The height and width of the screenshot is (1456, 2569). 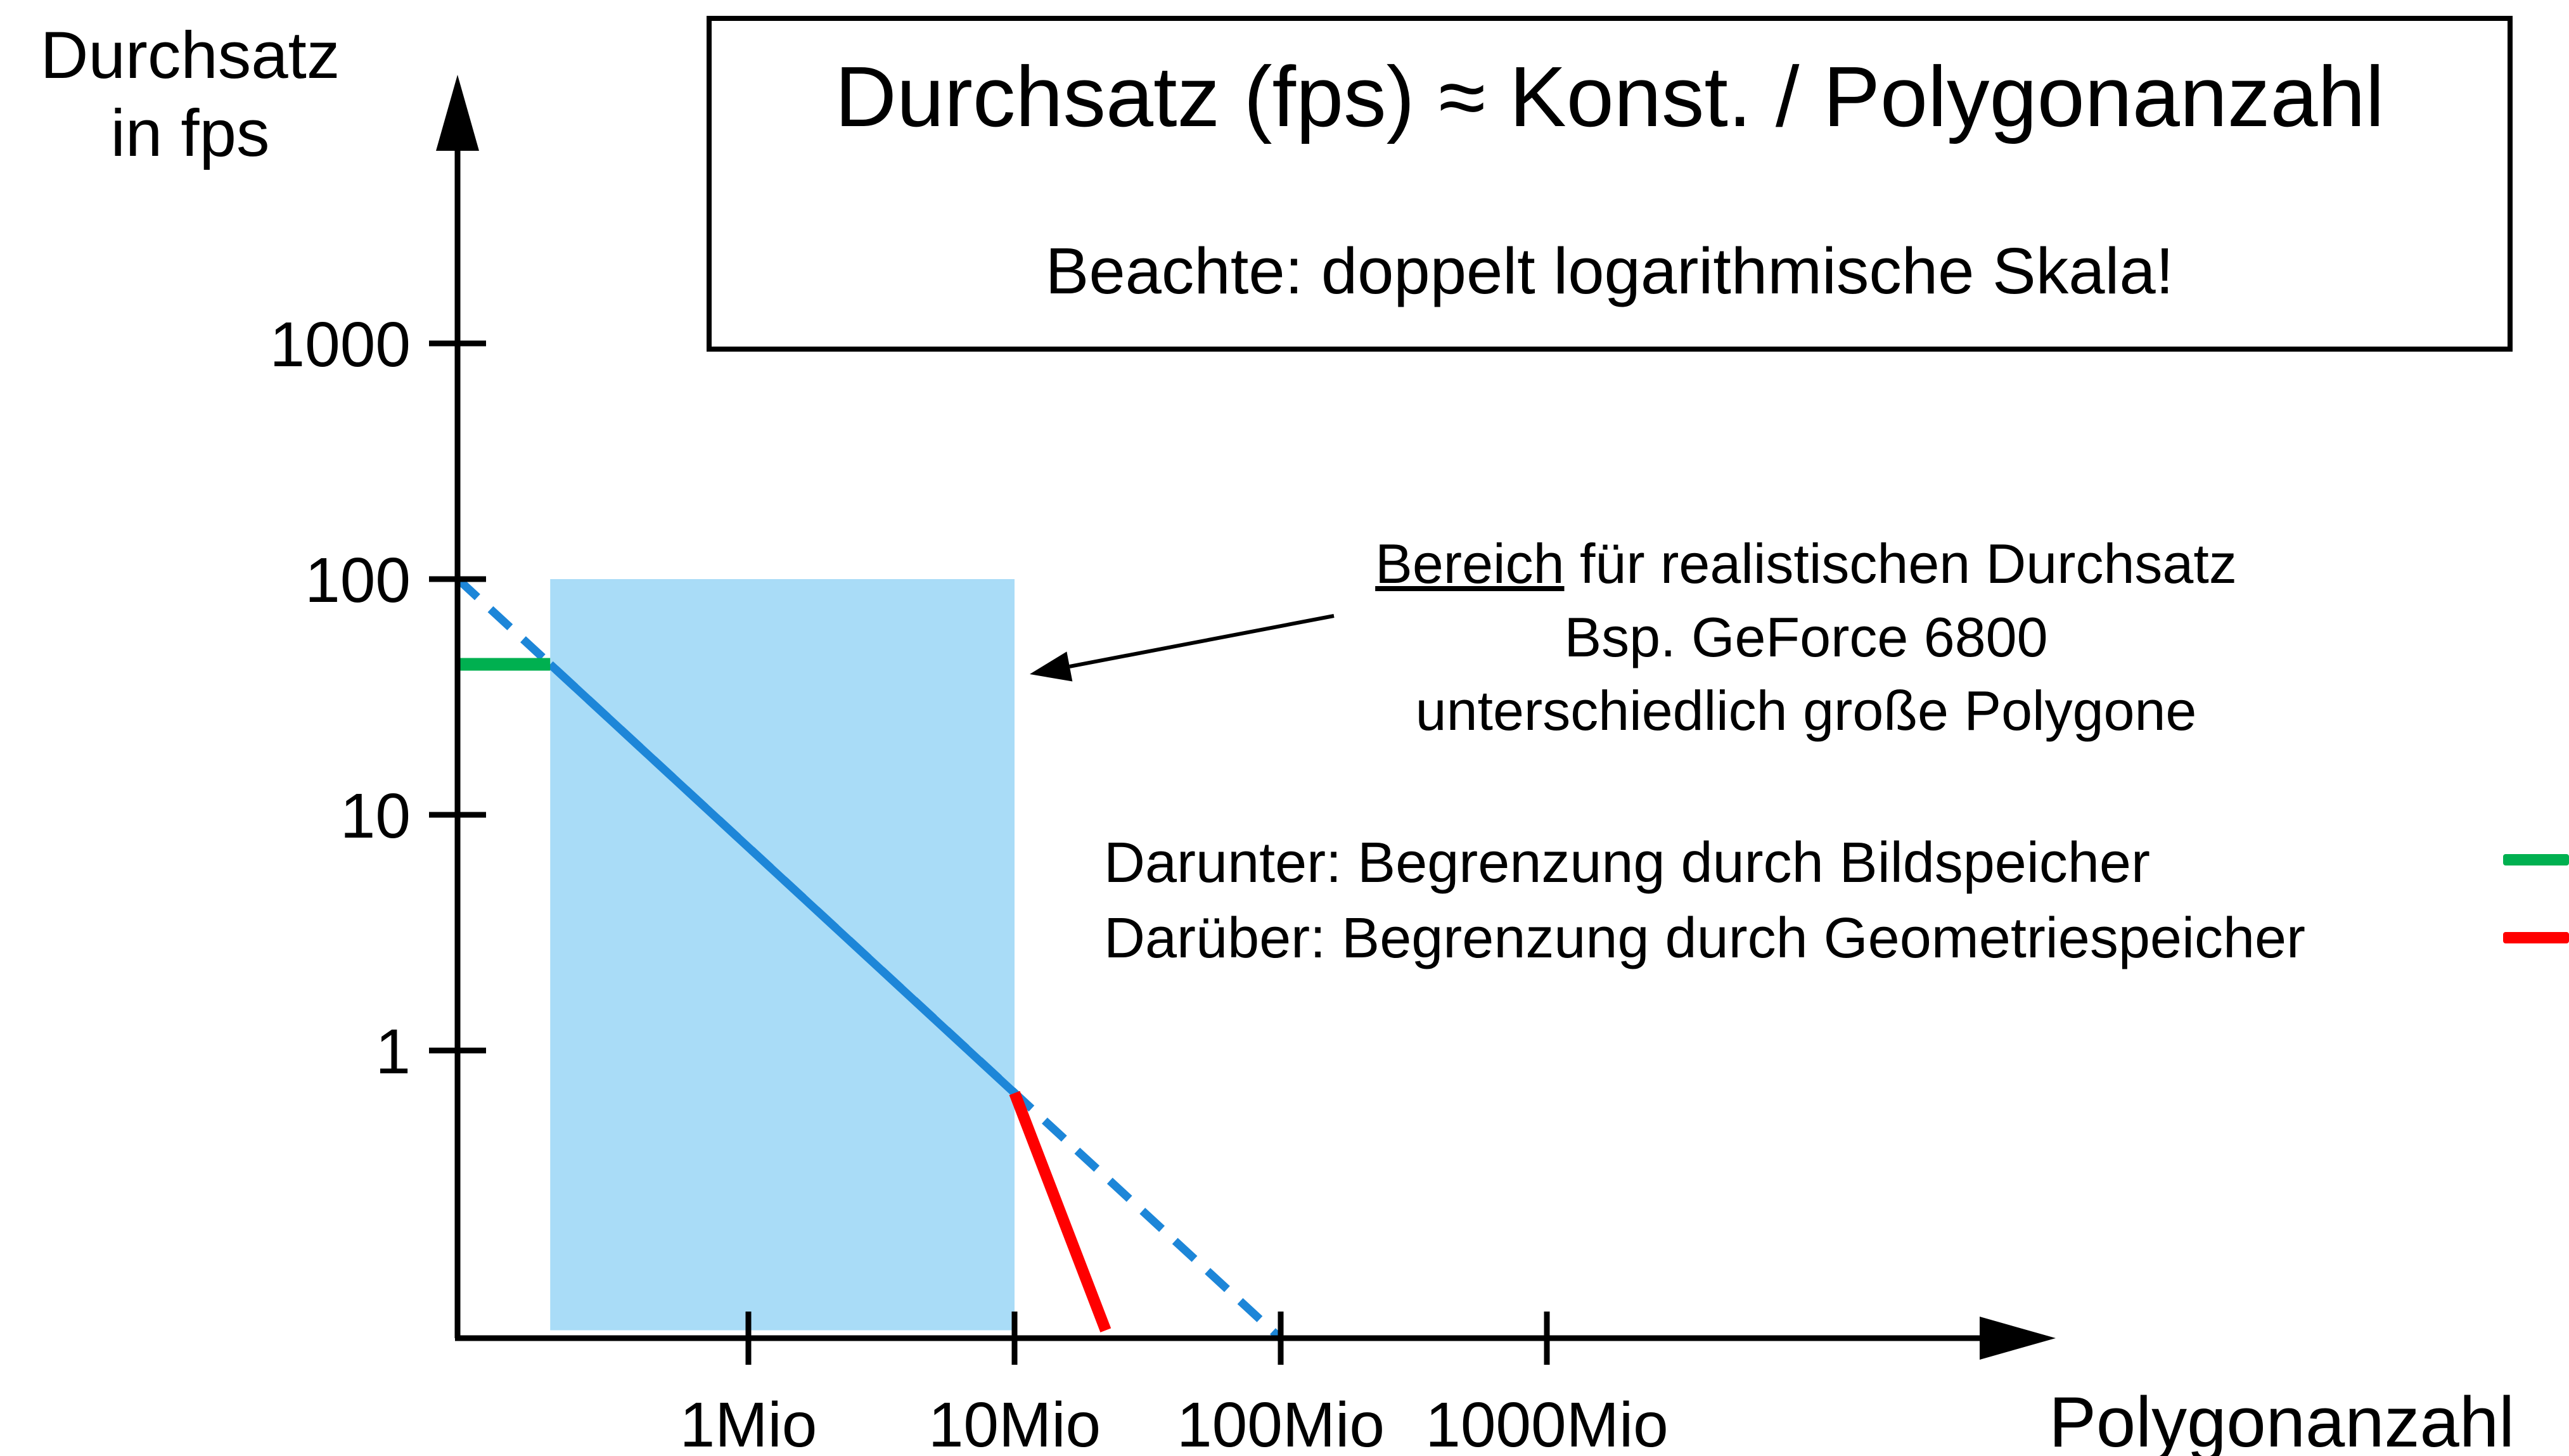 What do you see at coordinates (1014, 1422) in the screenshot?
I see `x-tick-label-10Mio: 10Mio` at bounding box center [1014, 1422].